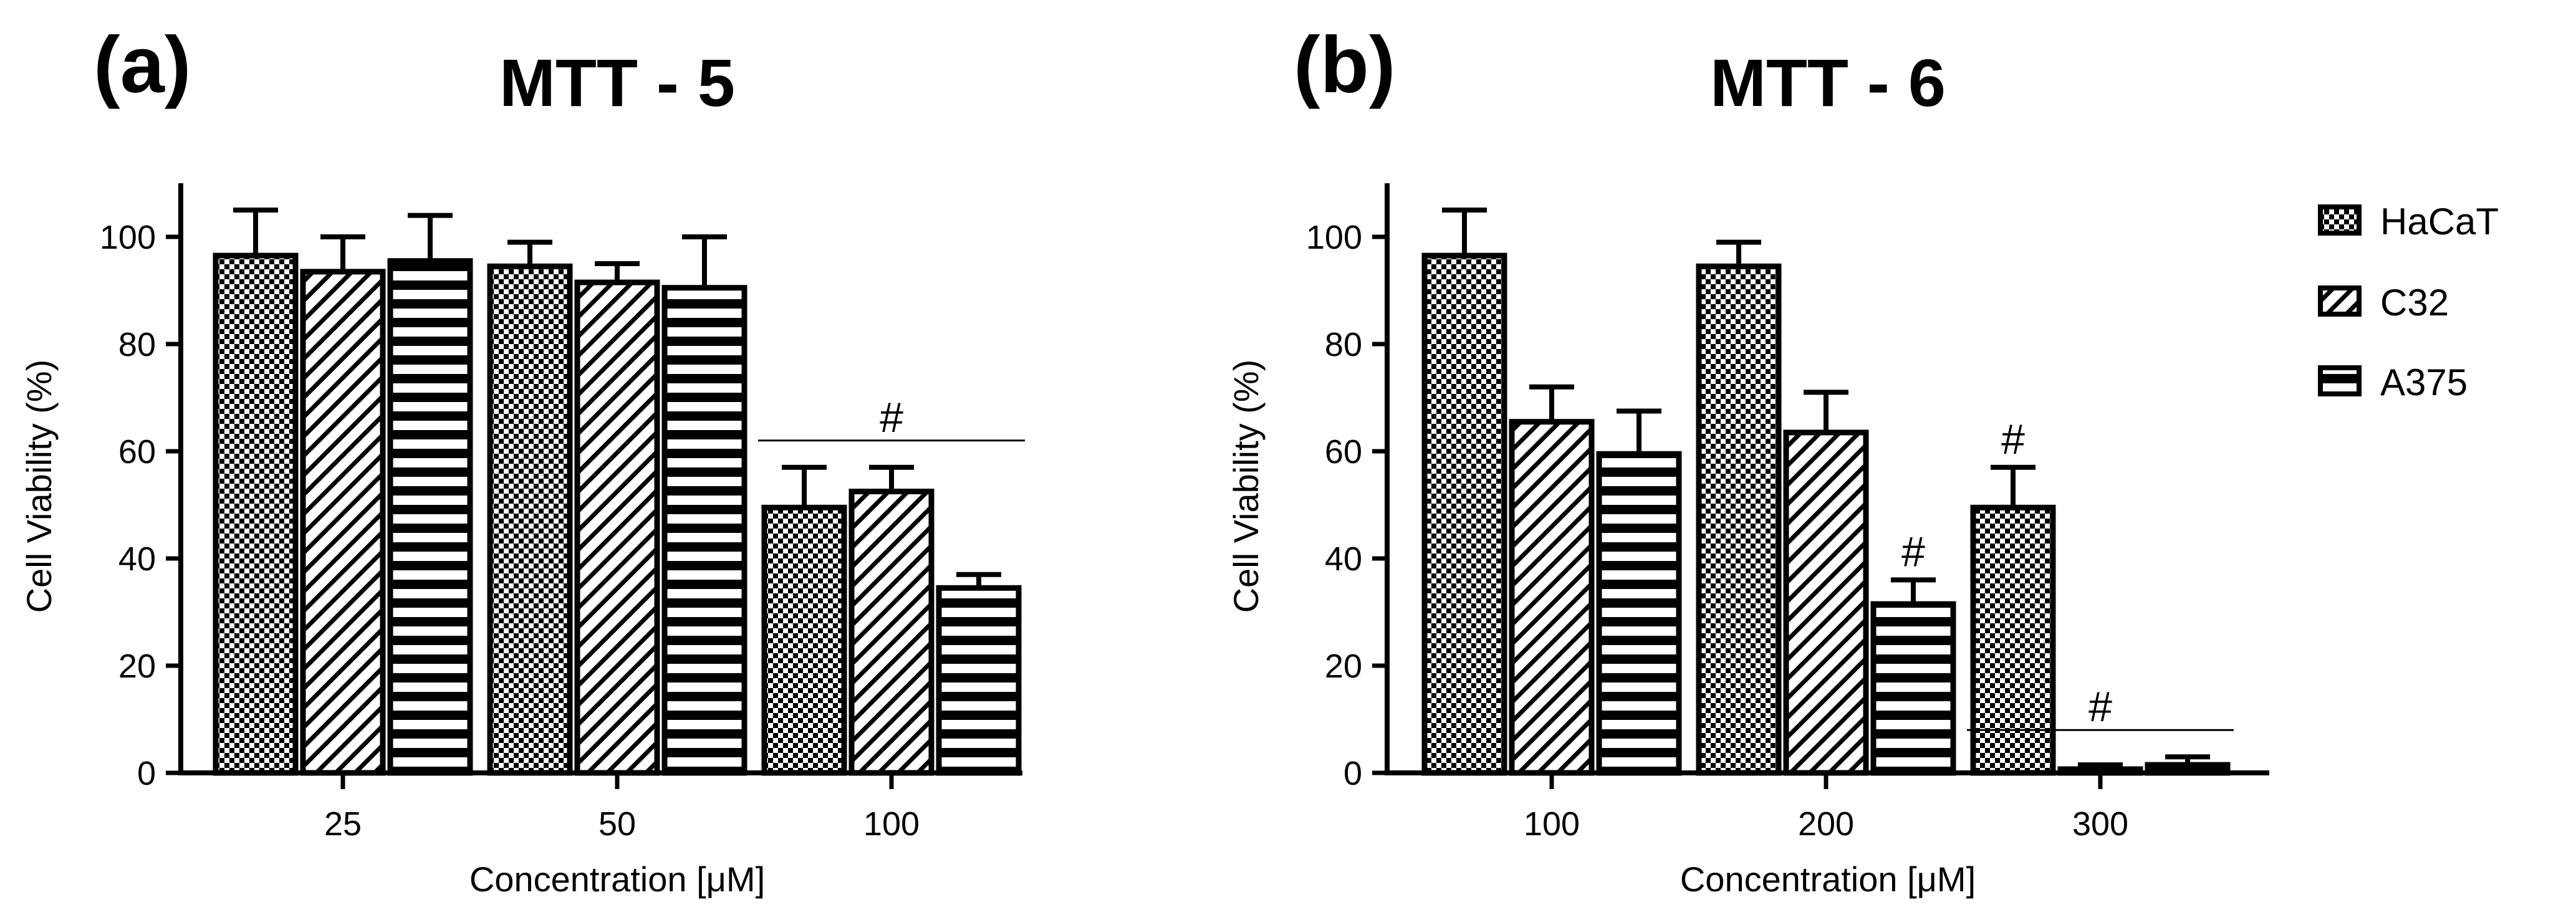 This screenshot has height=915, width=2576. What do you see at coordinates (128, 237) in the screenshot?
I see `panel-a-y-tick-label: 100` at bounding box center [128, 237].